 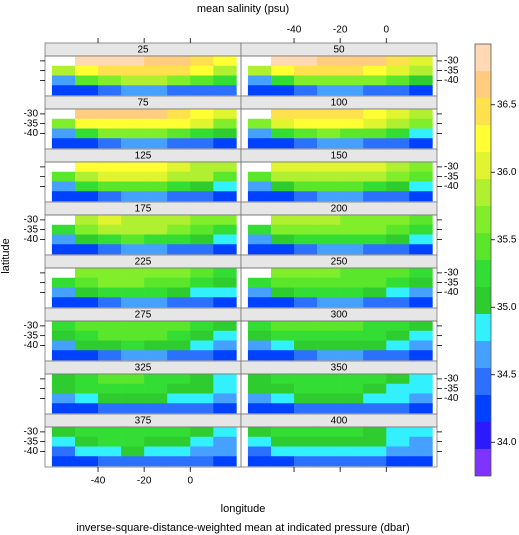 I want to click on strip-label: 200, so click(x=339, y=209).